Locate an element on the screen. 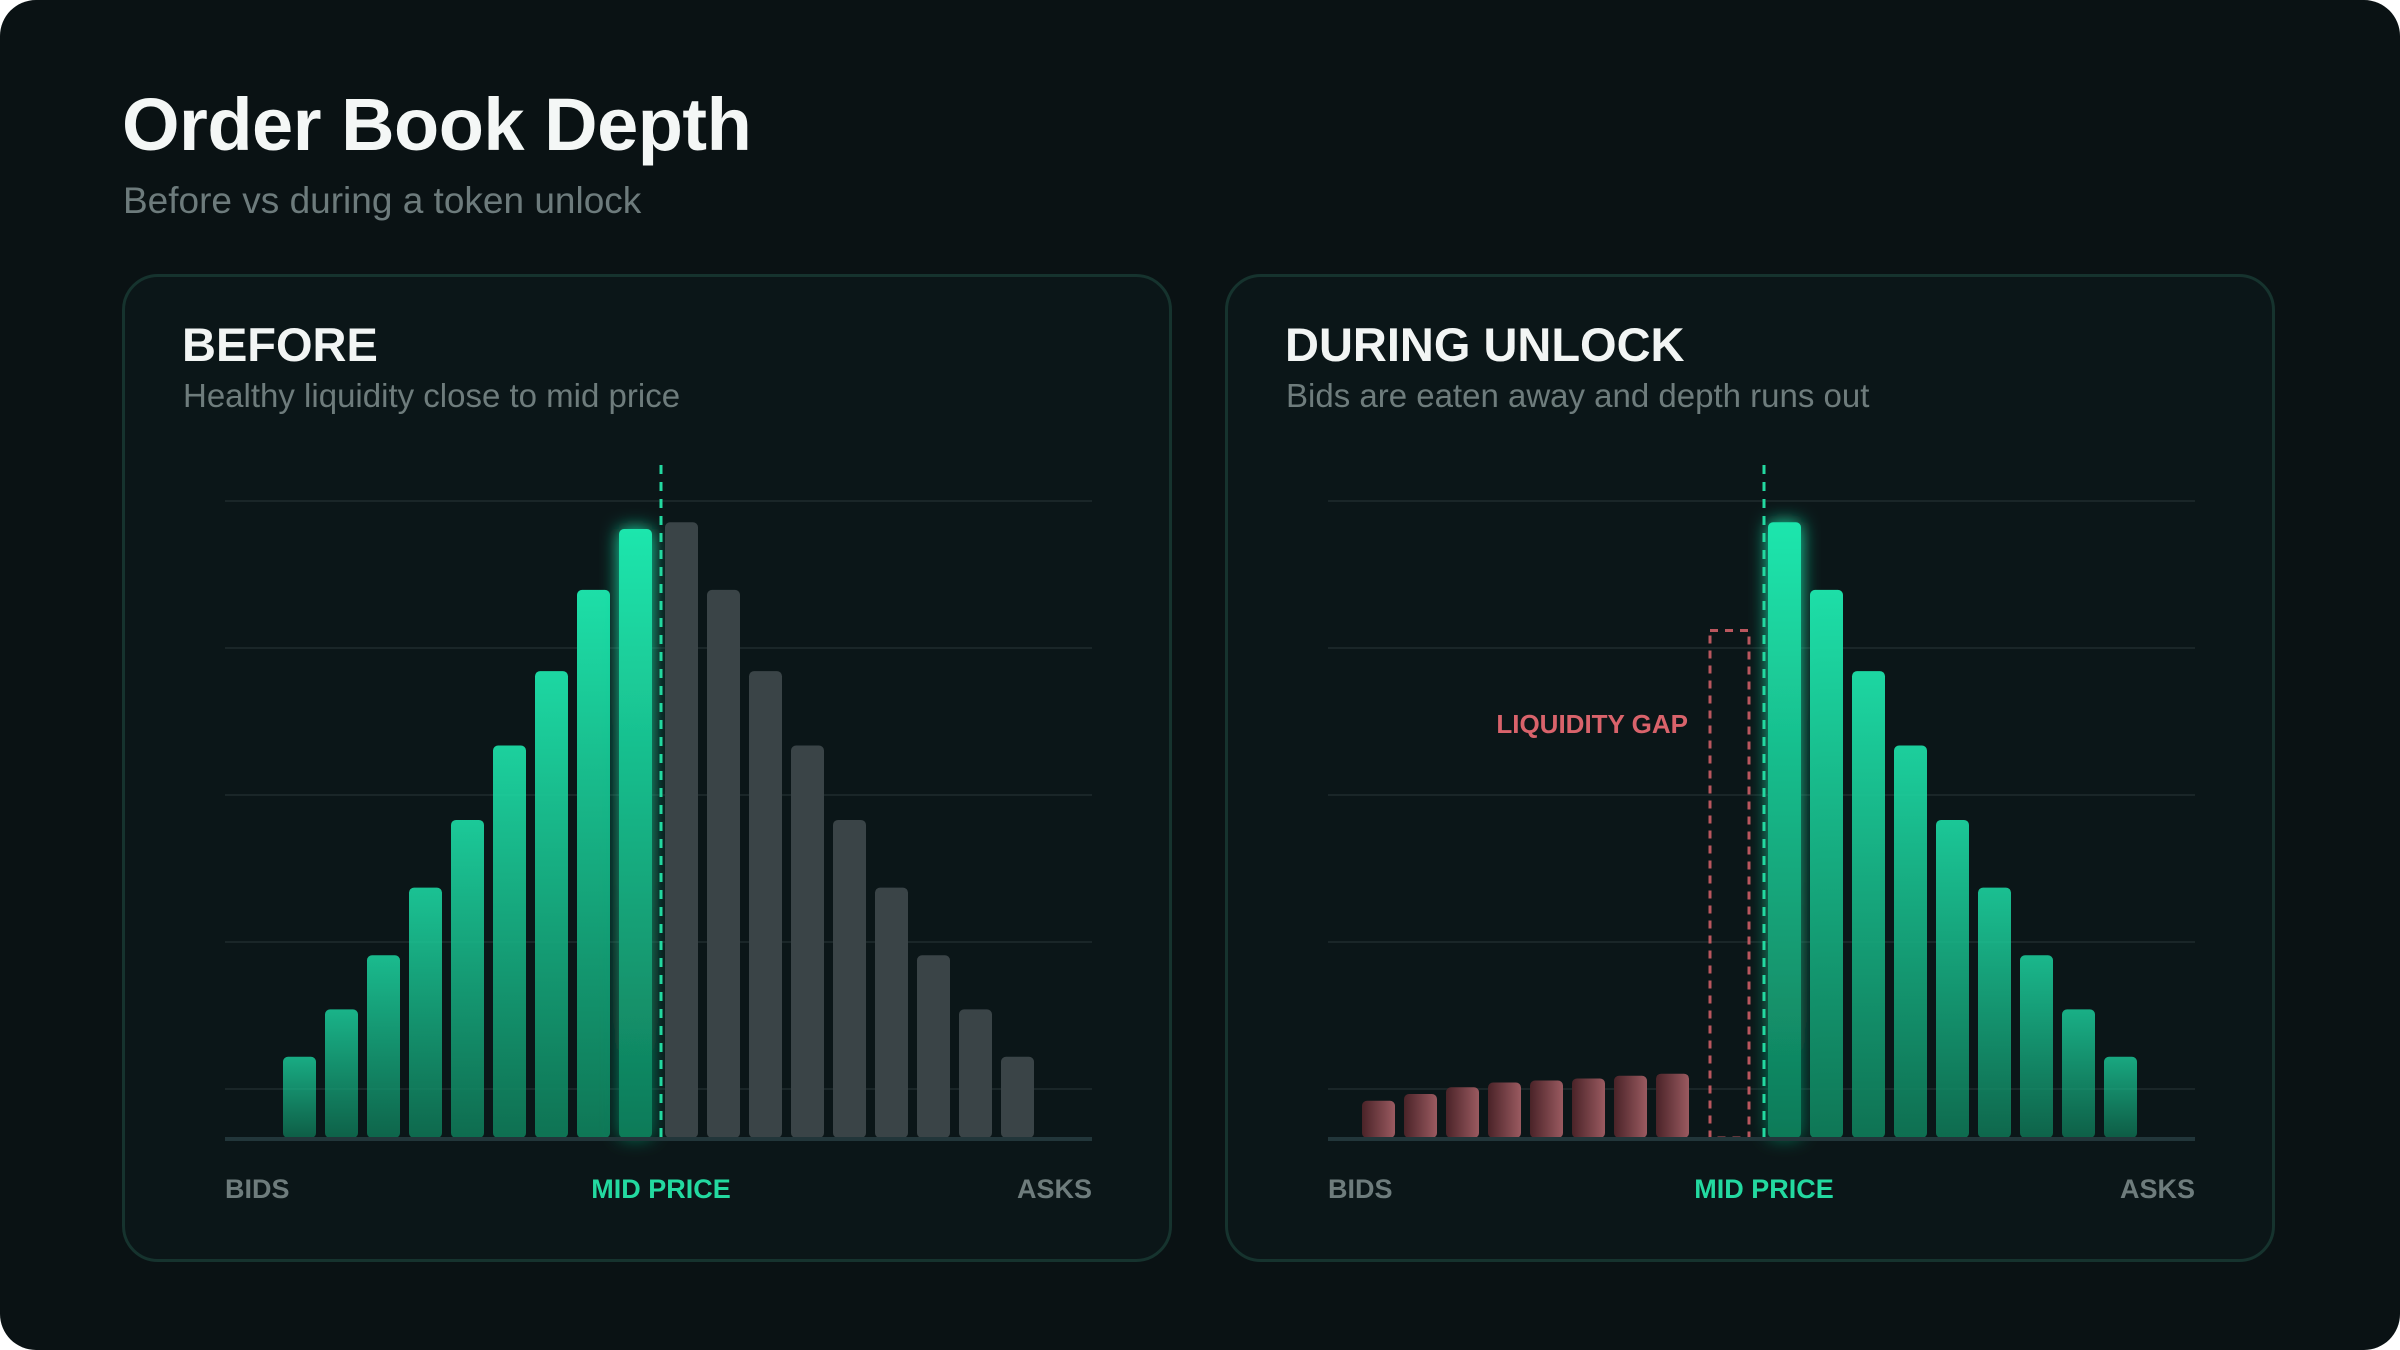  liquidity-gap-outline is located at coordinates (1729, 884).